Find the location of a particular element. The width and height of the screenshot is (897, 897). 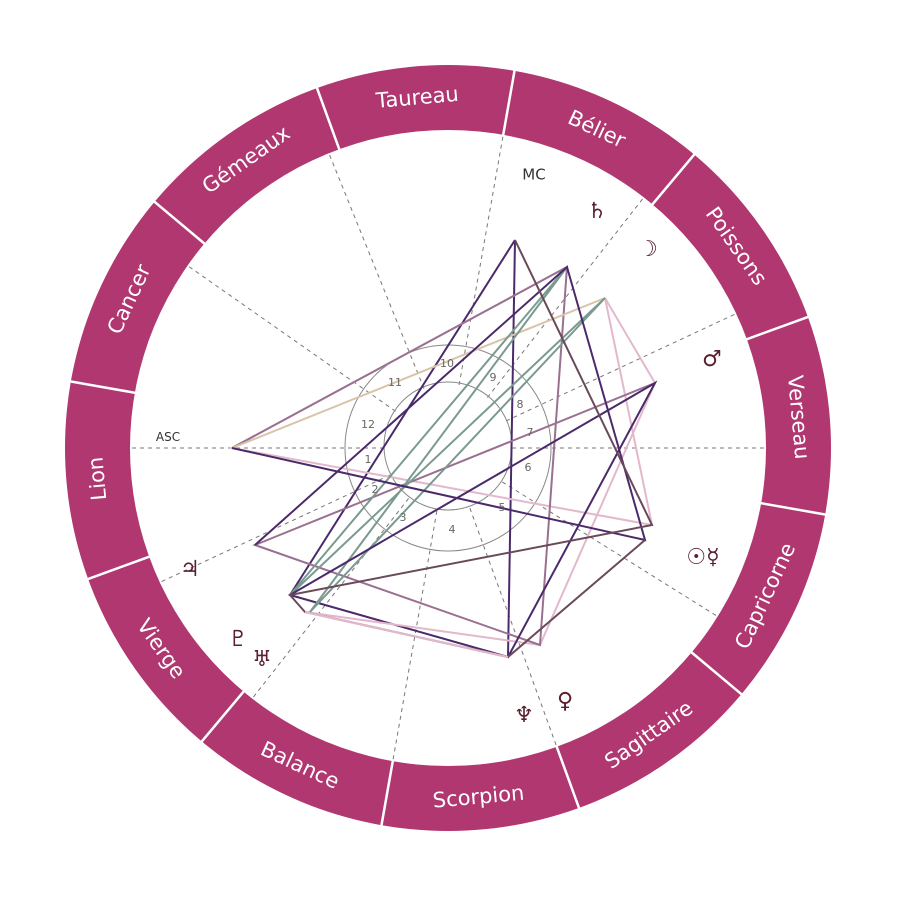

house-number: 3 is located at coordinates (403, 517).